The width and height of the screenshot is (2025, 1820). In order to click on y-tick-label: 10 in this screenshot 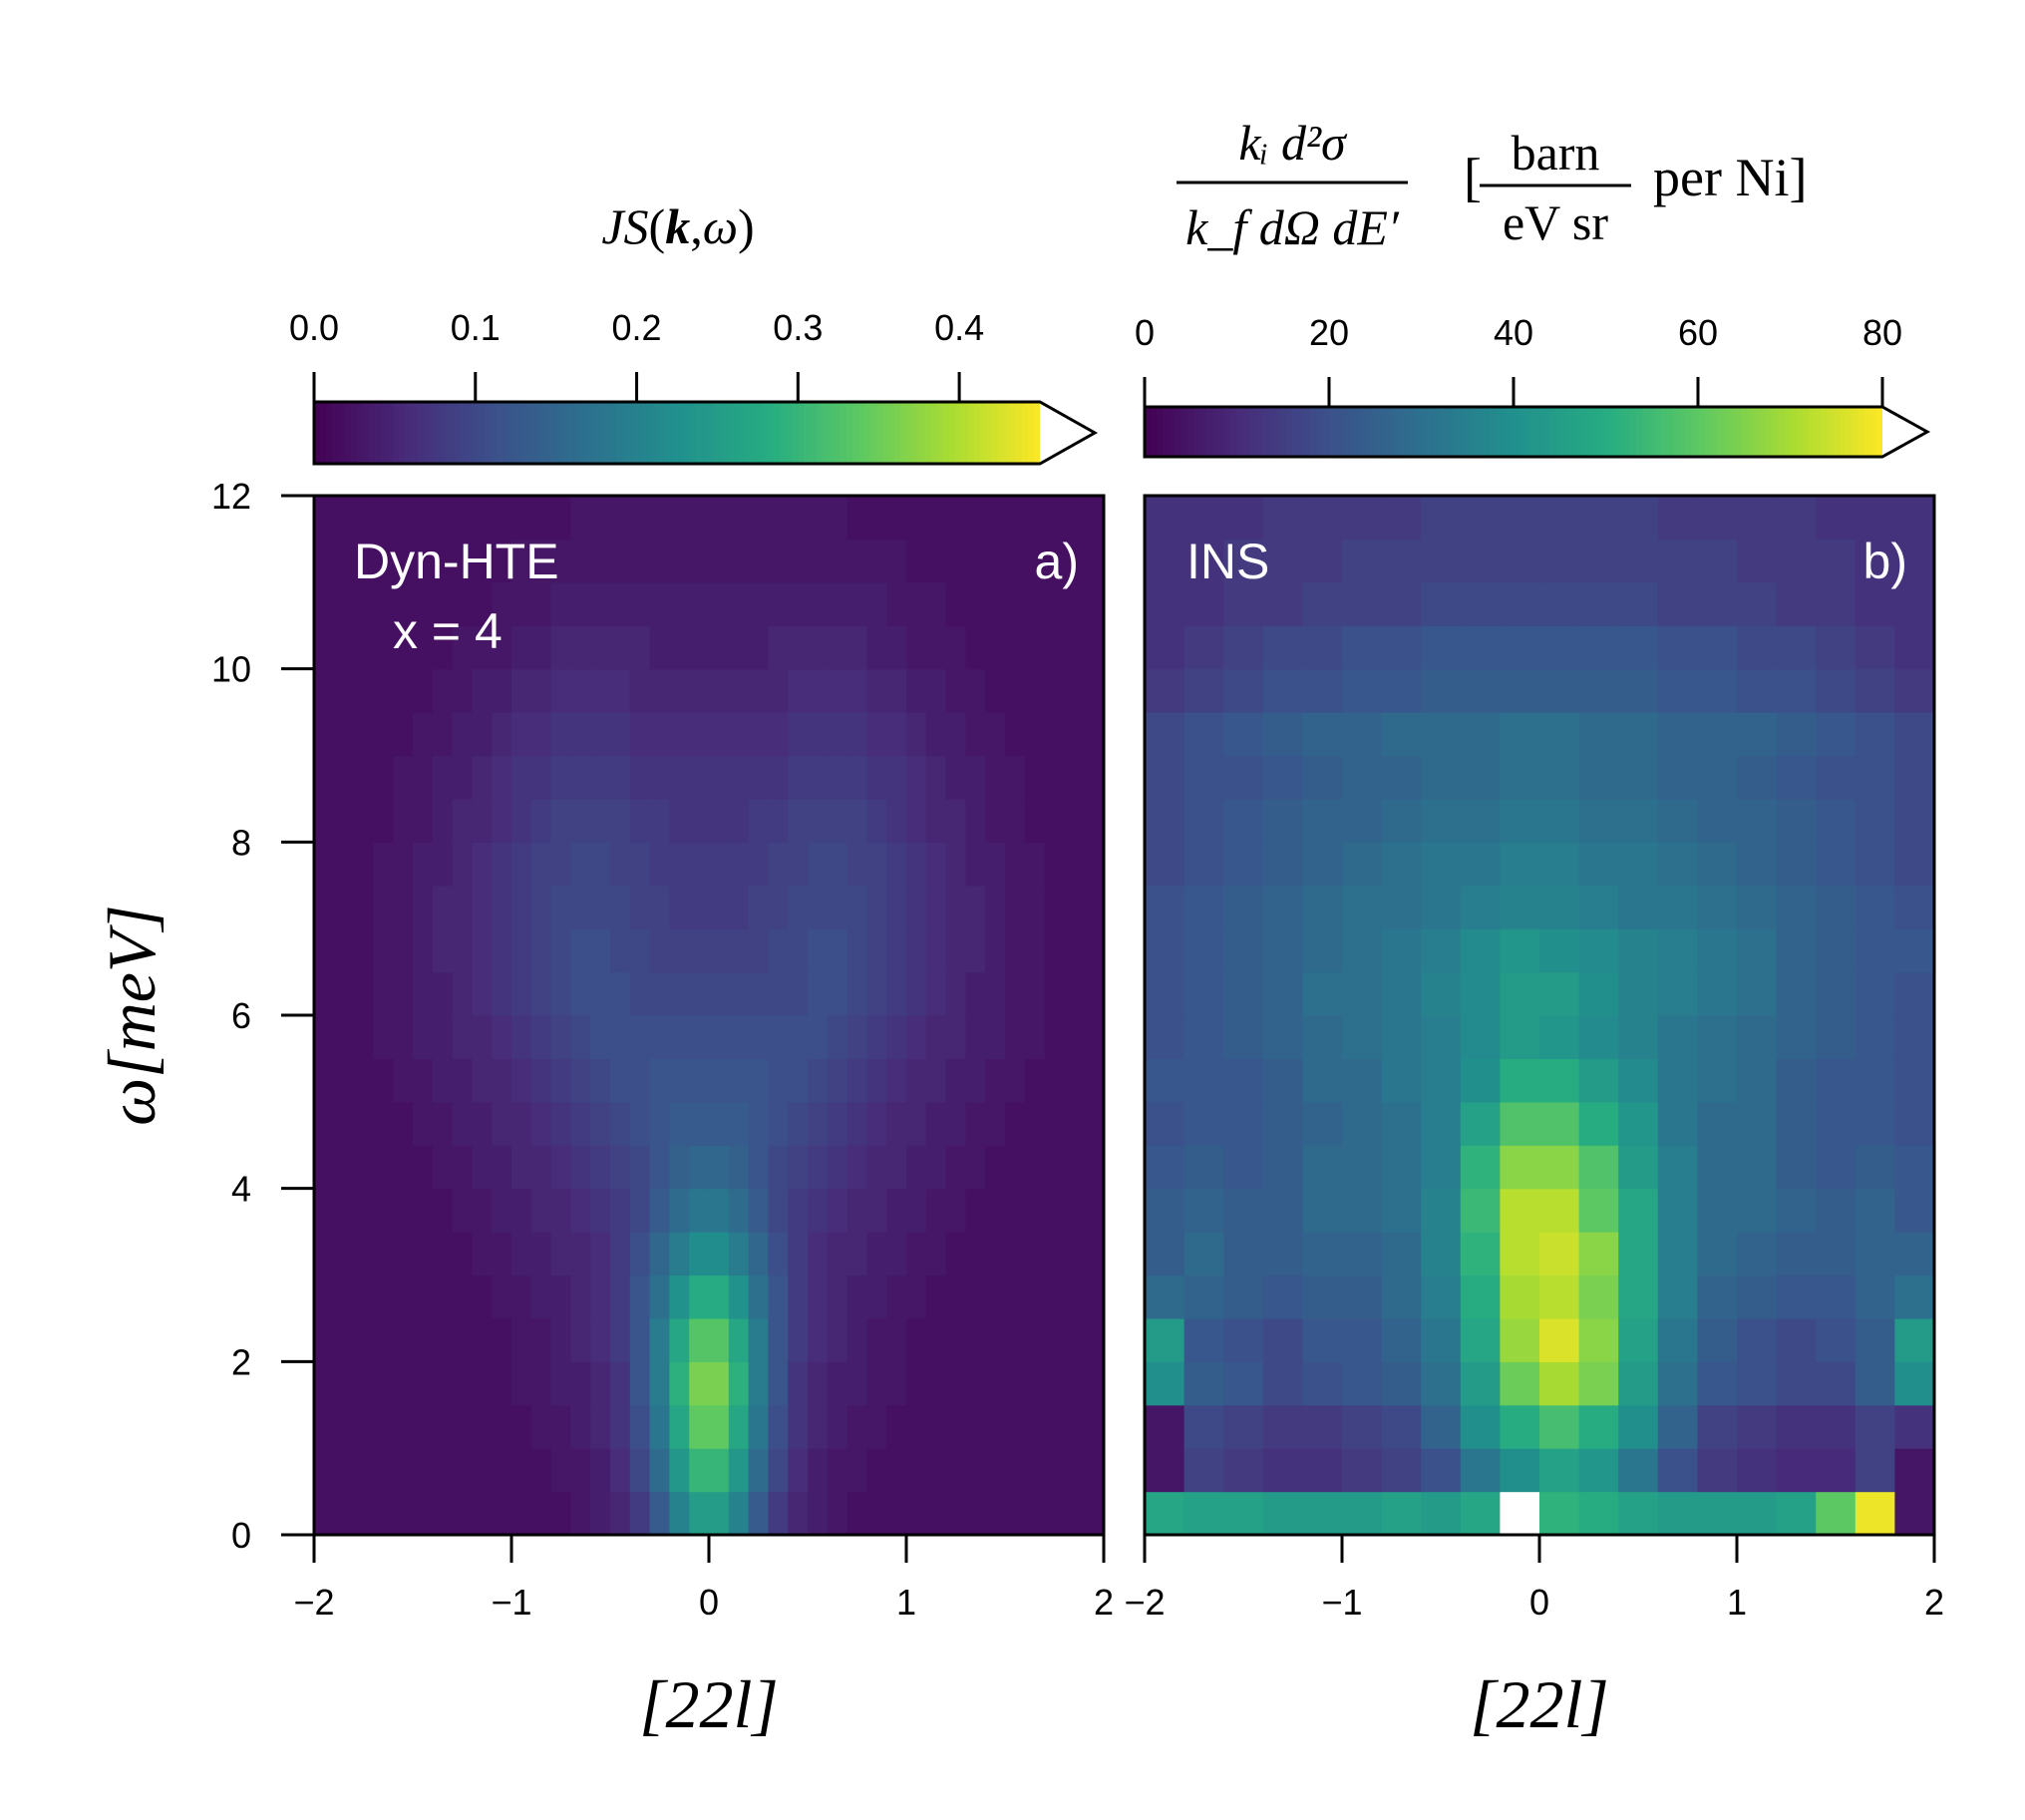, I will do `click(231, 669)`.